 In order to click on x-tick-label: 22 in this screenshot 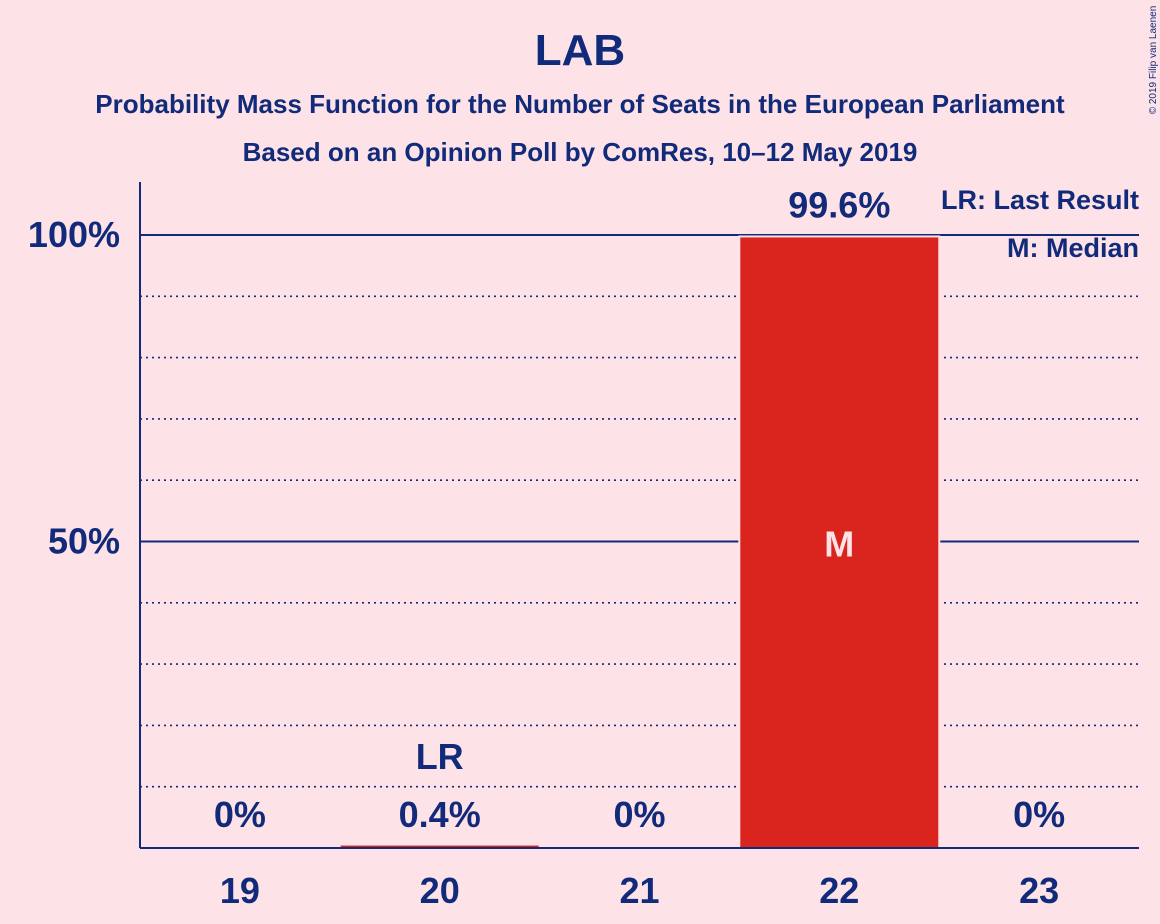, I will do `click(839, 890)`.